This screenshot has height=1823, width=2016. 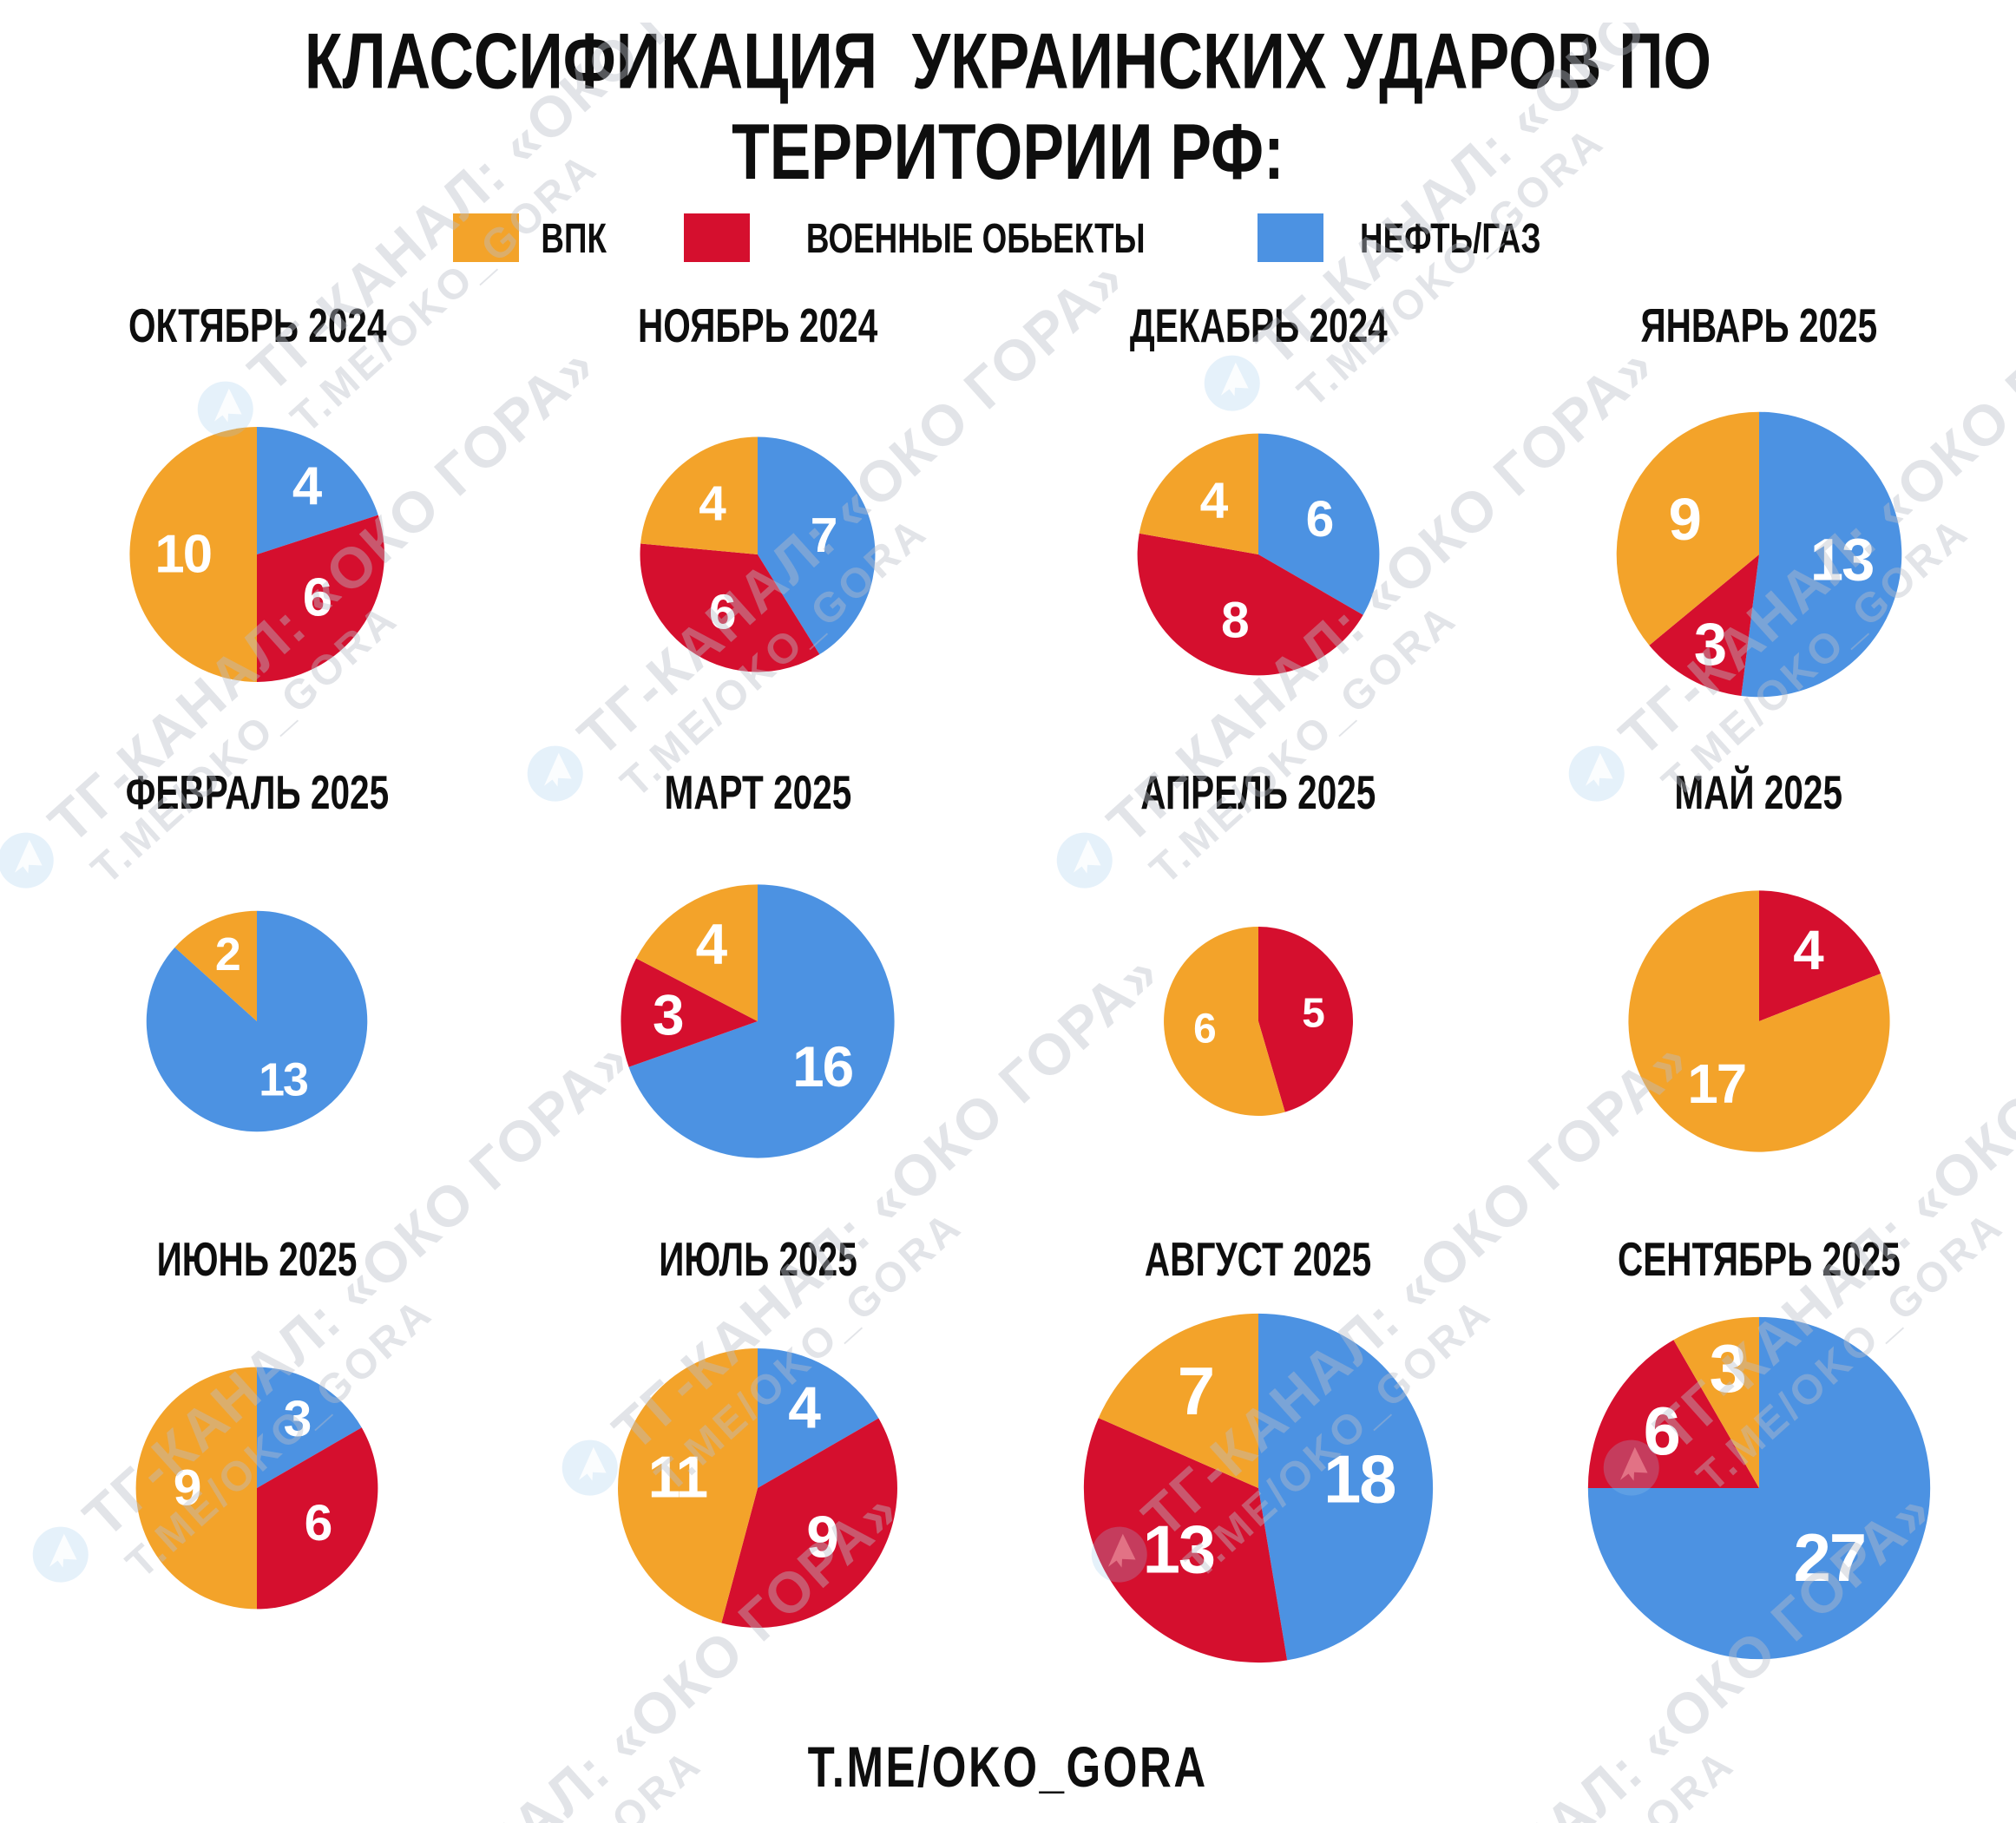 I want to click on chart-cell: МАРТ 2025 16 3 4, so click(x=758, y=988).